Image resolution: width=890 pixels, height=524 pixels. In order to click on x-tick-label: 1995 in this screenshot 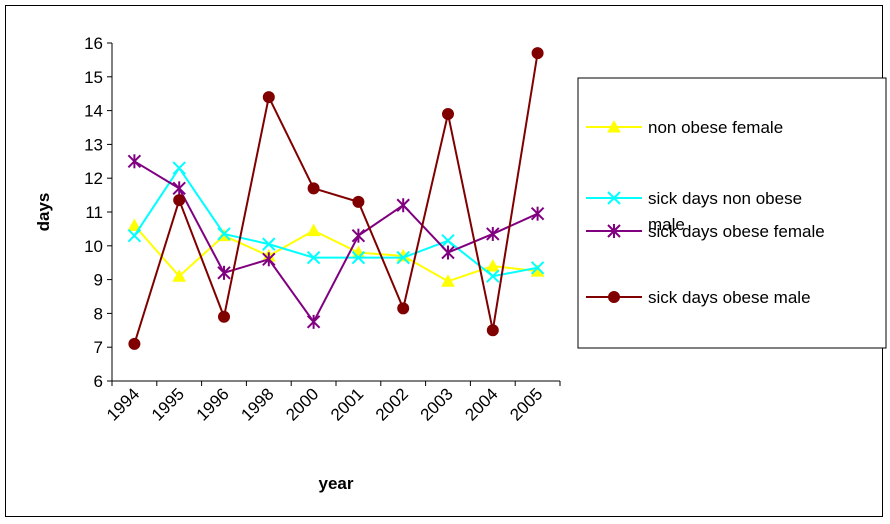, I will do `click(168, 404)`.